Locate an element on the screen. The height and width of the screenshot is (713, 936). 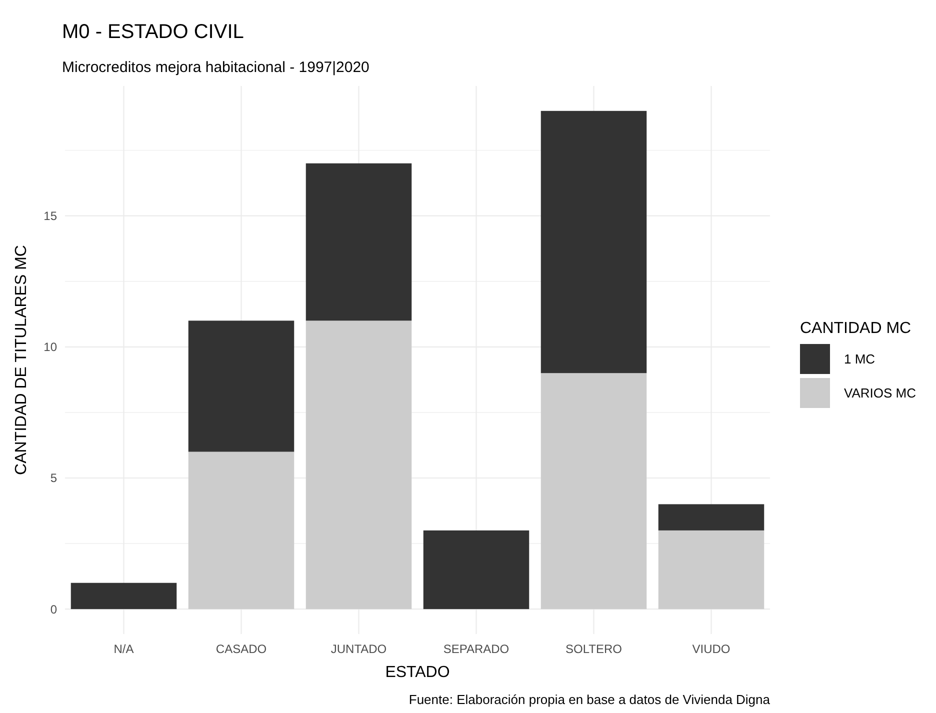
x-tick-label: N/A is located at coordinates (124, 649).